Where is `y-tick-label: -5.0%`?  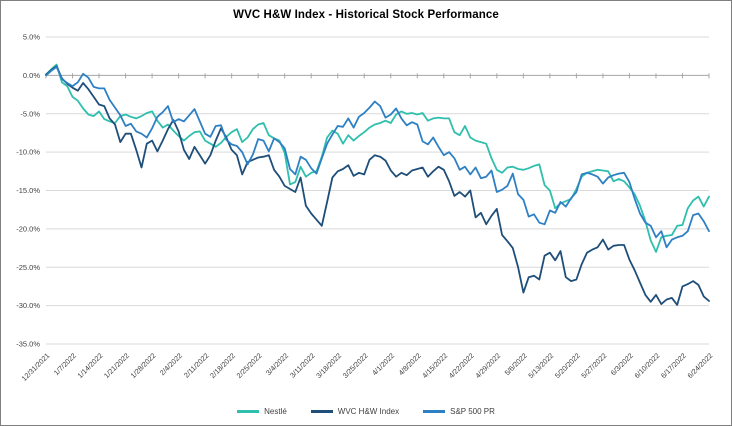
y-tick-label: -5.0% is located at coordinates (30, 113).